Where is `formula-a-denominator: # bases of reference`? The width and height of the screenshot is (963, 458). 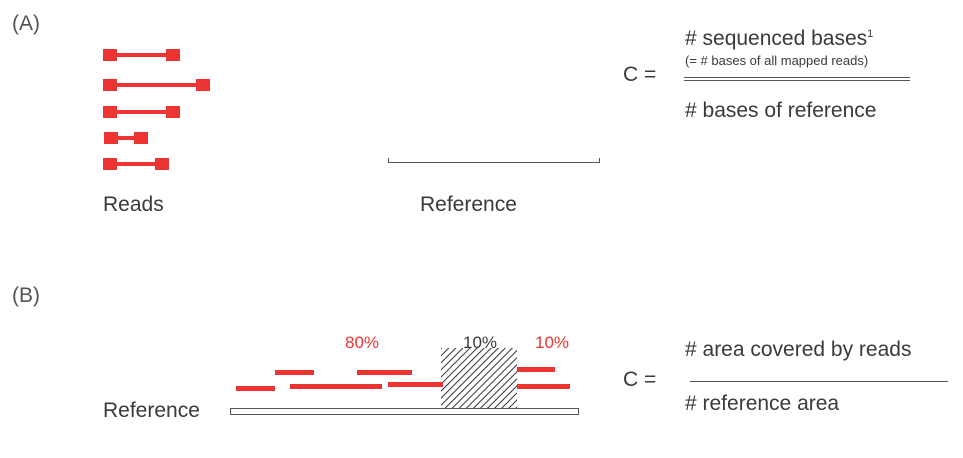 formula-a-denominator: # bases of reference is located at coordinates (781, 110).